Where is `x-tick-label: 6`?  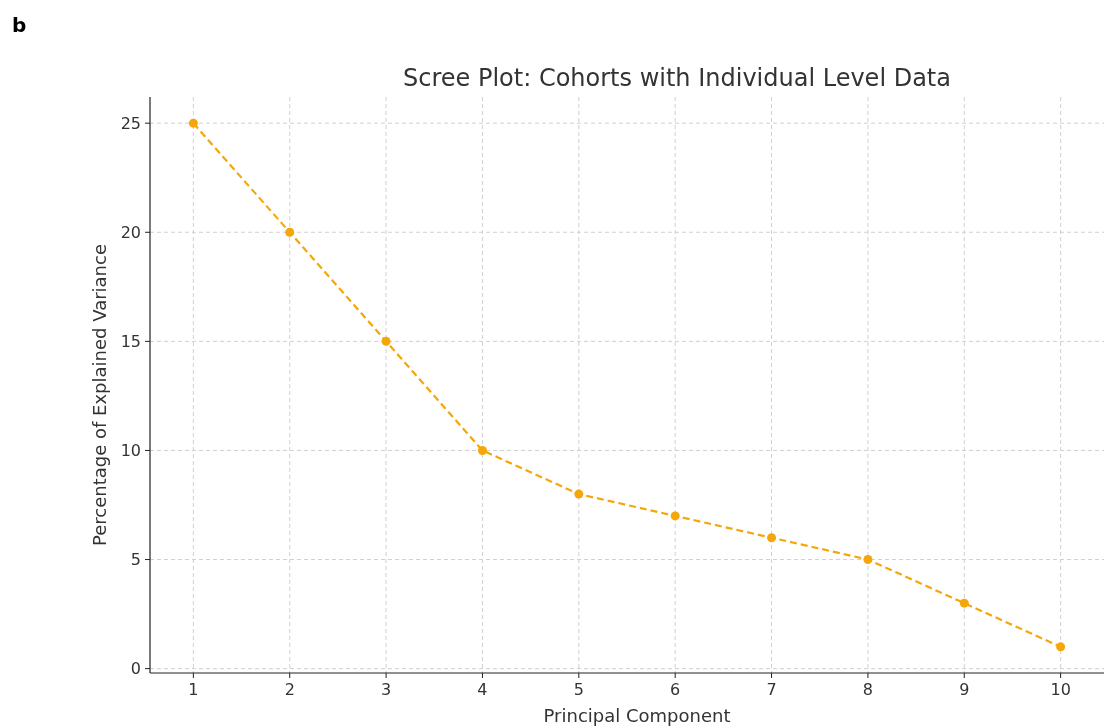 x-tick-label: 6 is located at coordinates (675, 689).